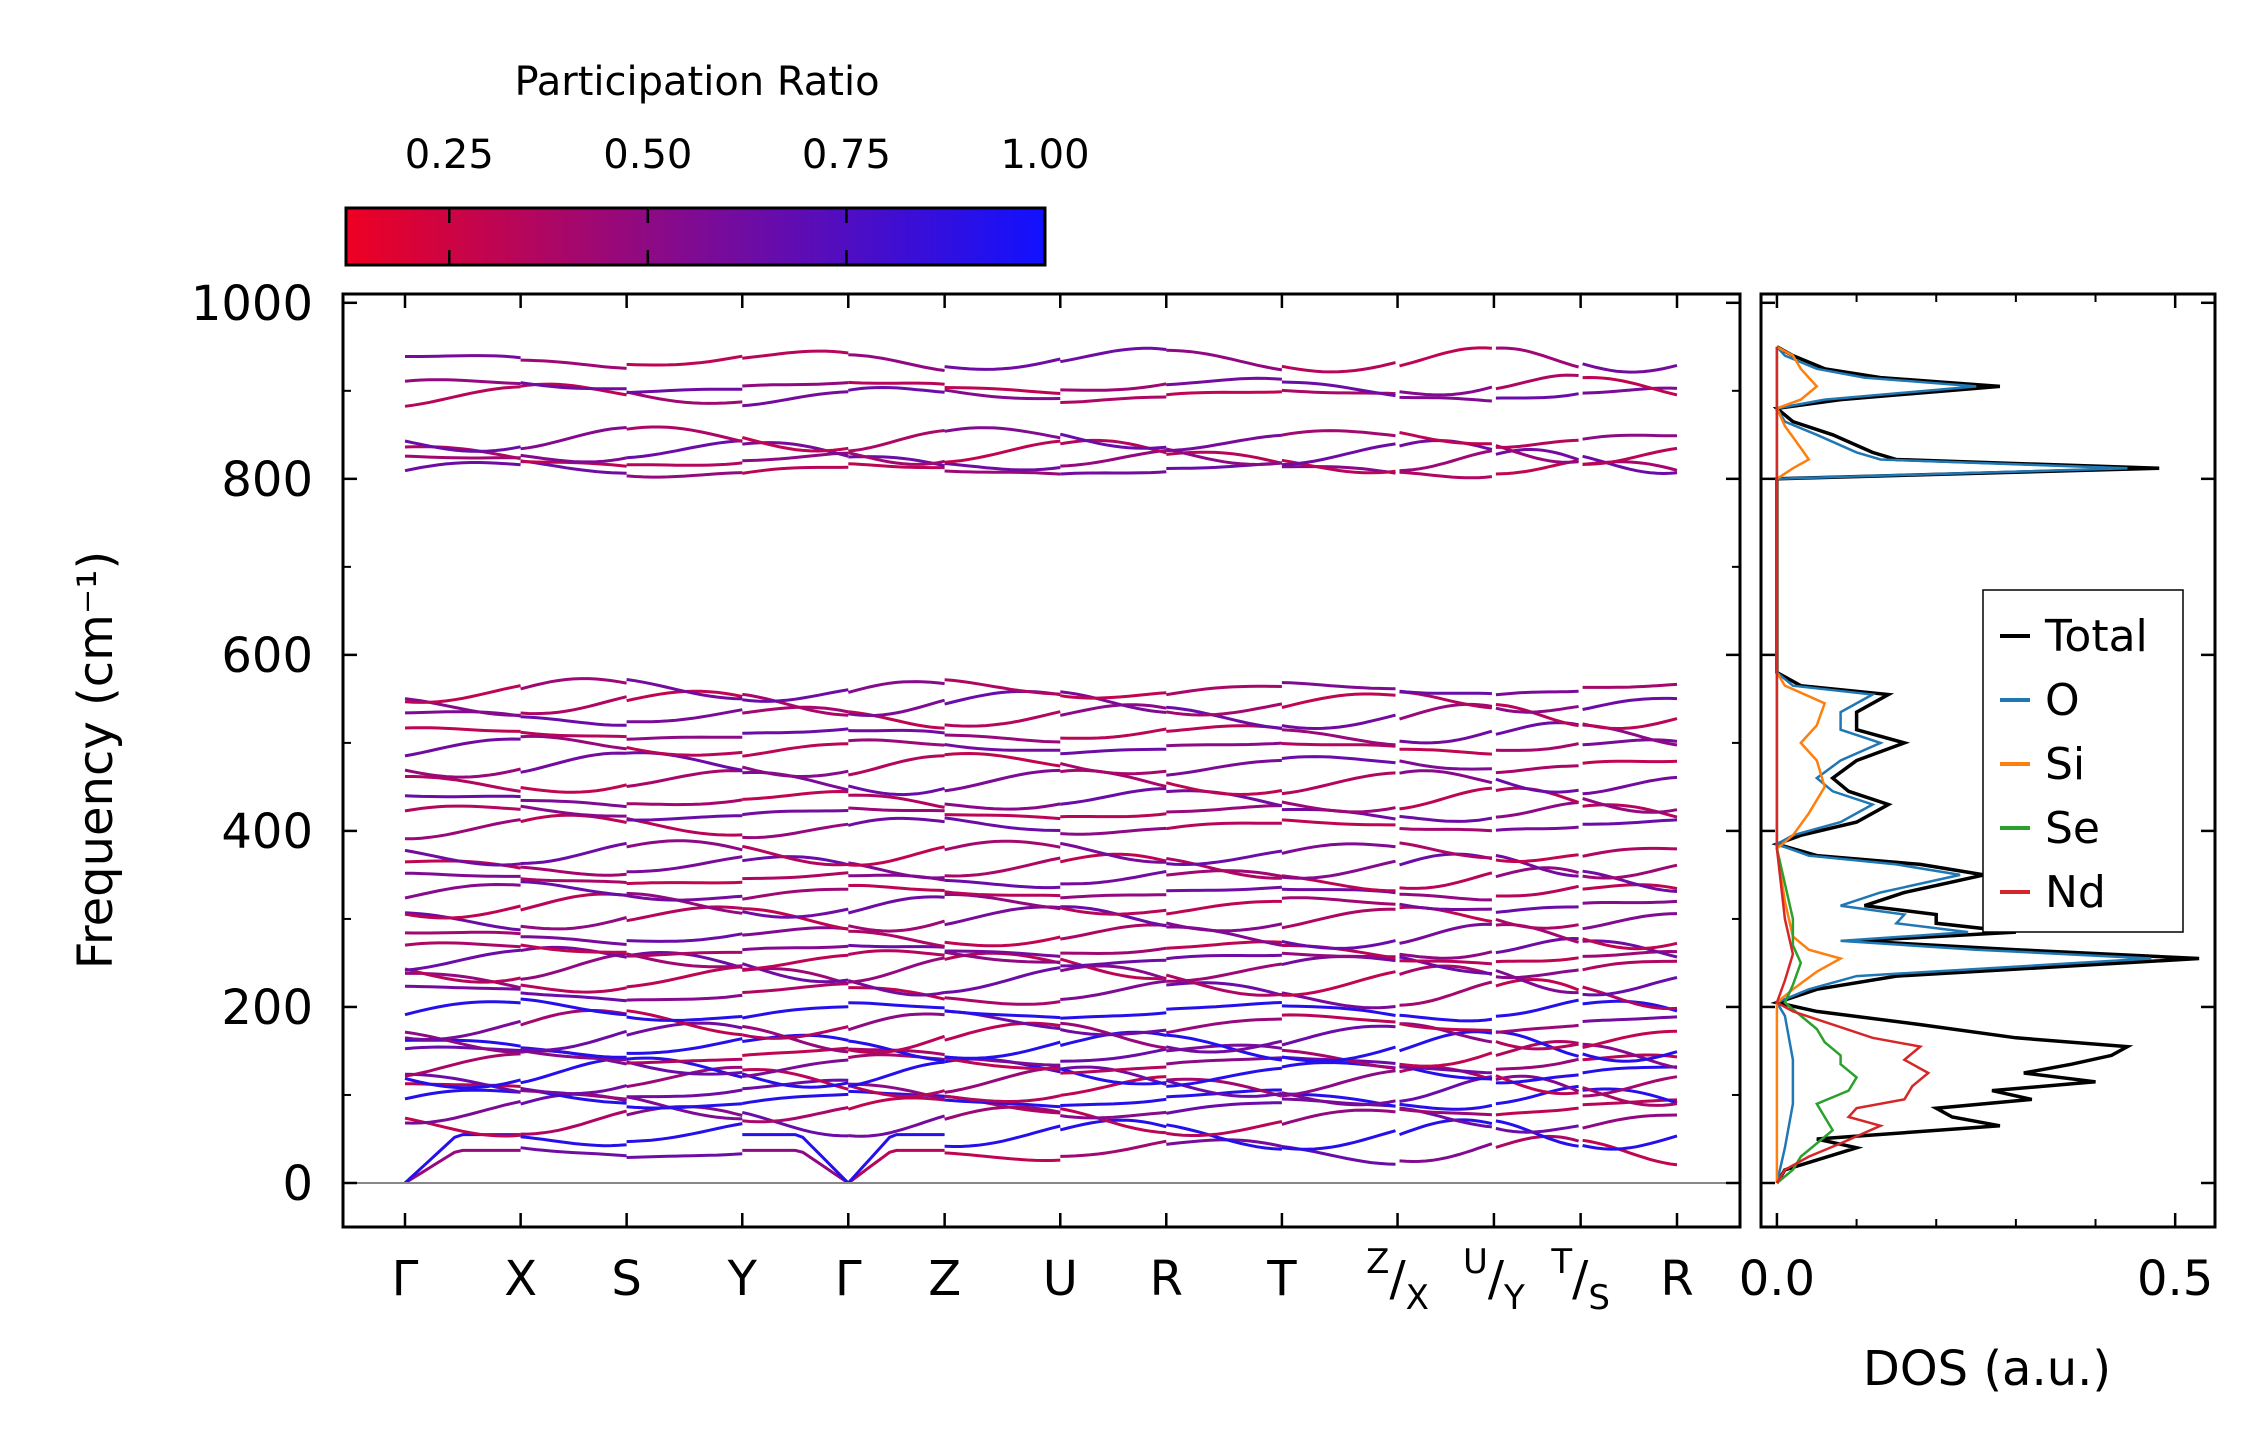 The image size is (2260, 1455). What do you see at coordinates (1580, 1280) in the screenshot?
I see `kpath-label: T/S` at bounding box center [1580, 1280].